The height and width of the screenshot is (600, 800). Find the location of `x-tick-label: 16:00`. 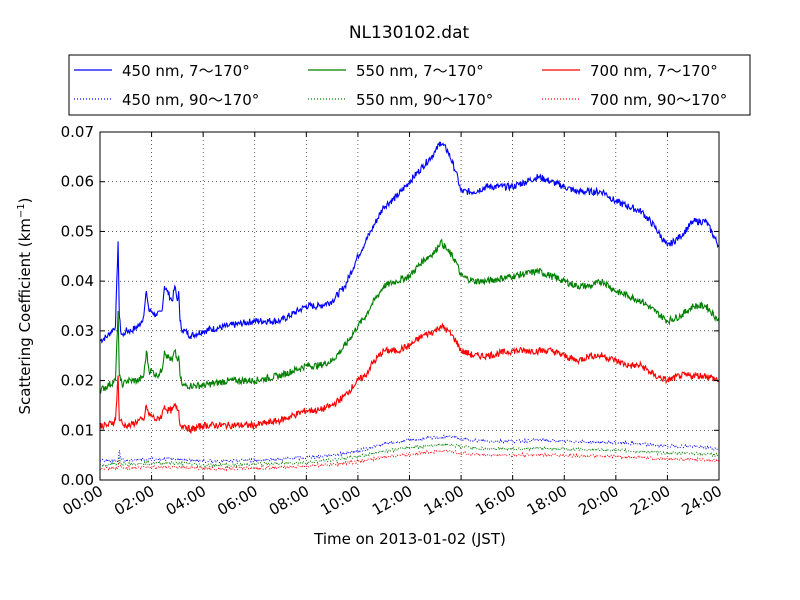

x-tick-label: 16:00 is located at coordinates (495, 500).